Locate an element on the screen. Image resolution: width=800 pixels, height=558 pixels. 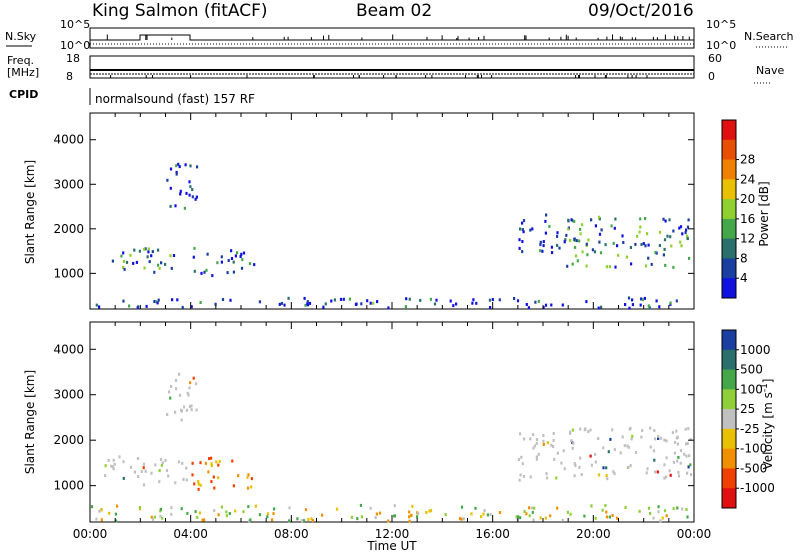
velocity-xlabel: Time UT is located at coordinates (391, 546).